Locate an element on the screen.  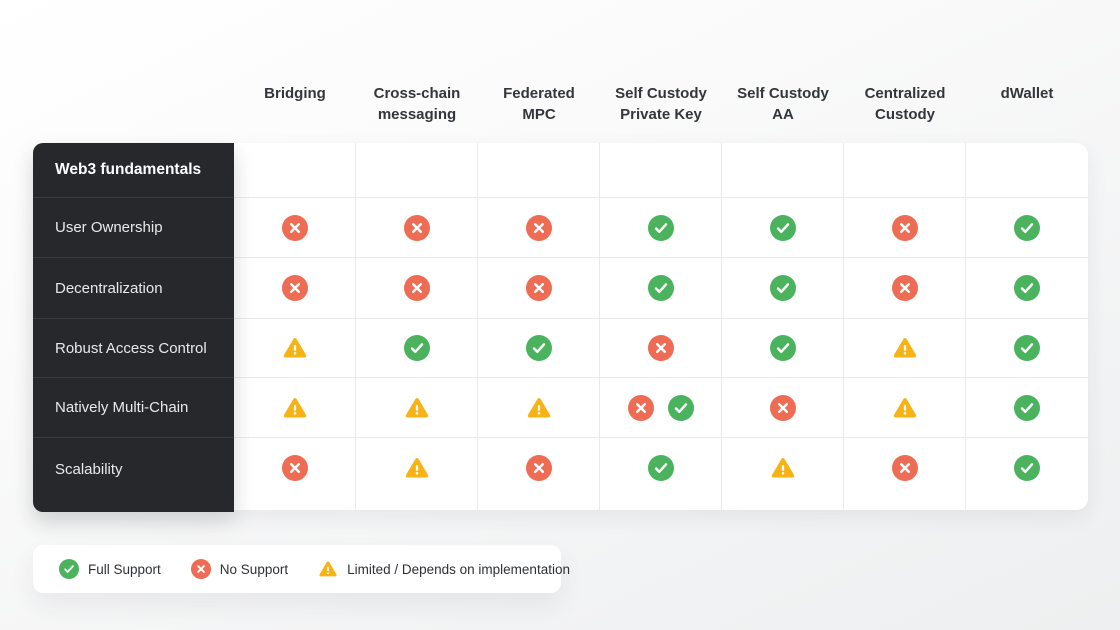
row-label: Robust Access Control is located at coordinates (133, 348).